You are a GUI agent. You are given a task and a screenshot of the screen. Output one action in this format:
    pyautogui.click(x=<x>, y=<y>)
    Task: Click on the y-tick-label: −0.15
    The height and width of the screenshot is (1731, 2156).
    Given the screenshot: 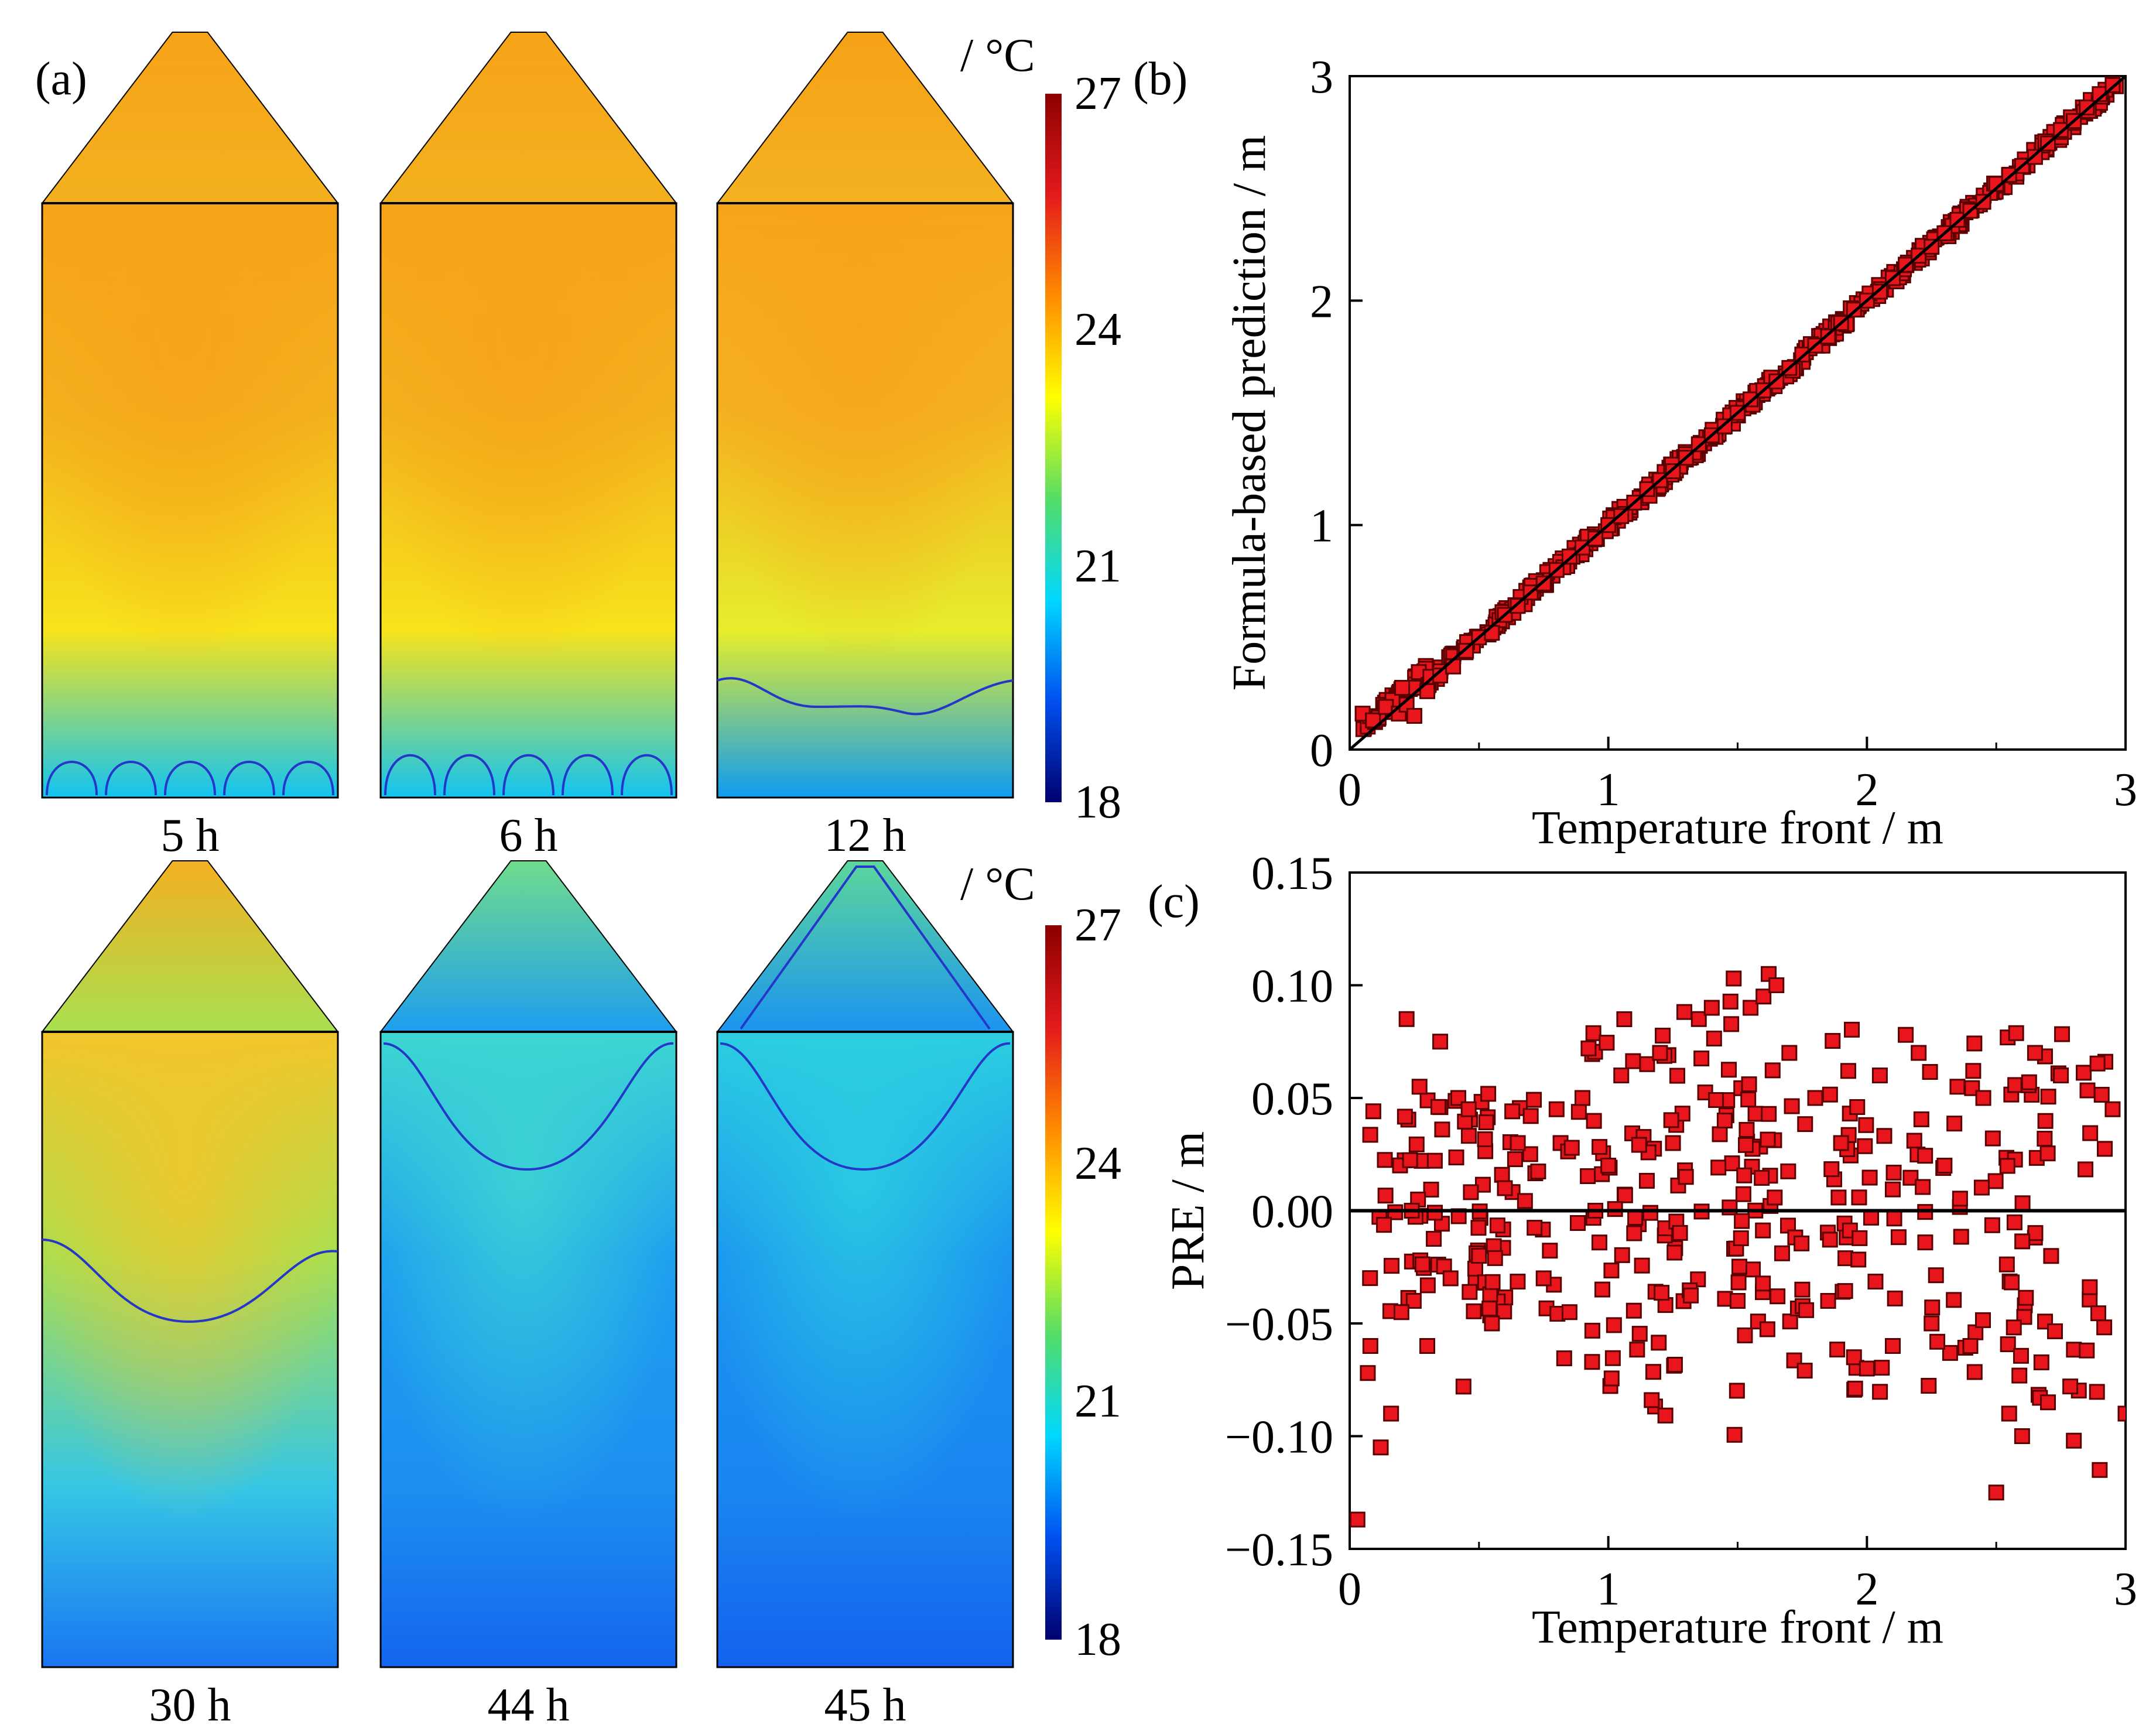 What is the action you would take?
    pyautogui.click(x=1279, y=1550)
    